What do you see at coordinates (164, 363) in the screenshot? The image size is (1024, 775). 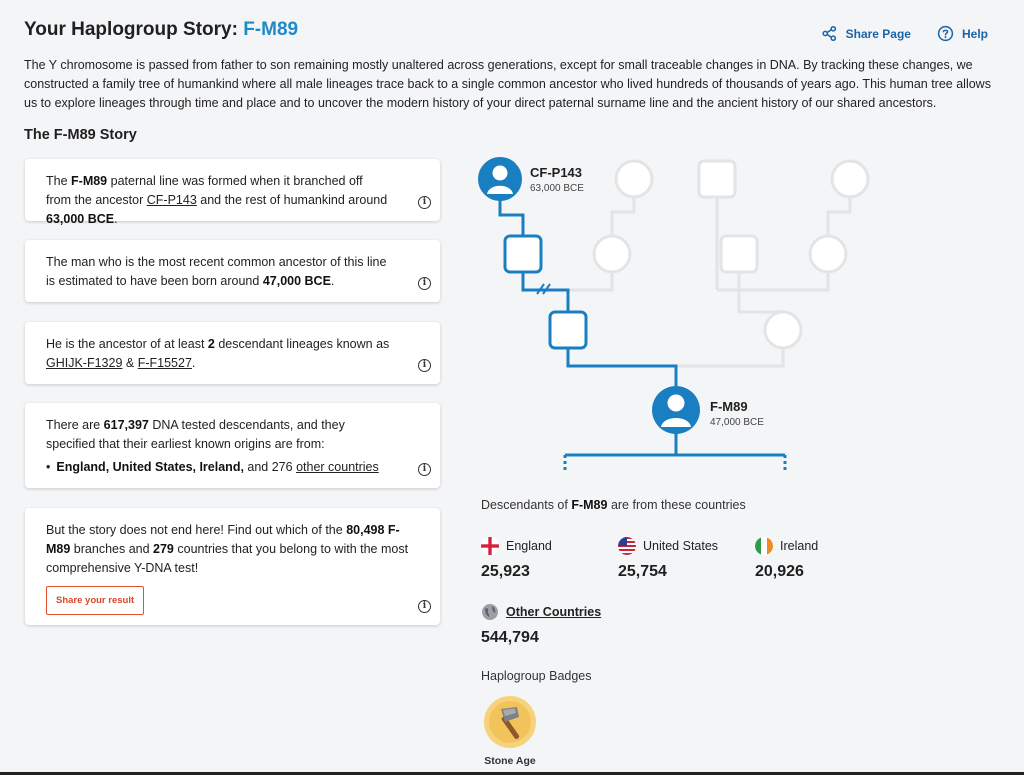 I see `lineage-link-f-f15527: F-F15527` at bounding box center [164, 363].